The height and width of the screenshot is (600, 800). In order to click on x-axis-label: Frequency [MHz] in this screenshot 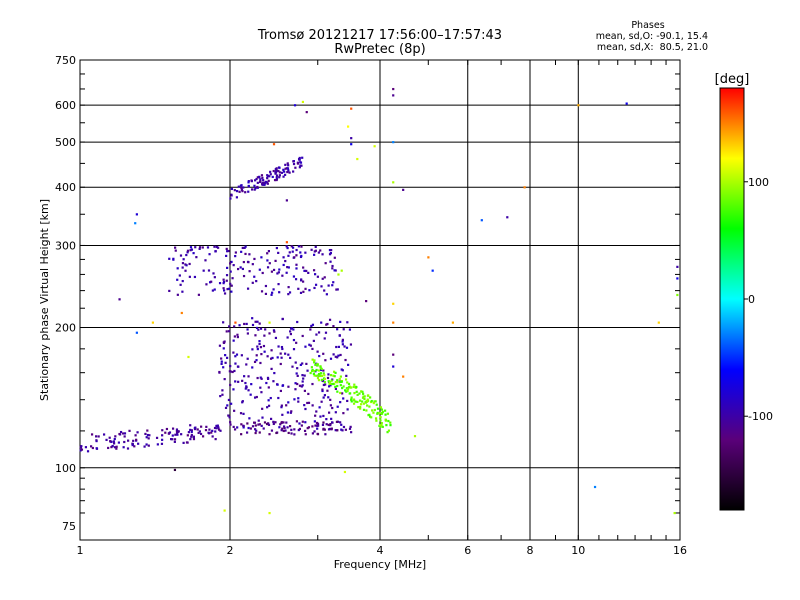, I will do `click(380, 564)`.